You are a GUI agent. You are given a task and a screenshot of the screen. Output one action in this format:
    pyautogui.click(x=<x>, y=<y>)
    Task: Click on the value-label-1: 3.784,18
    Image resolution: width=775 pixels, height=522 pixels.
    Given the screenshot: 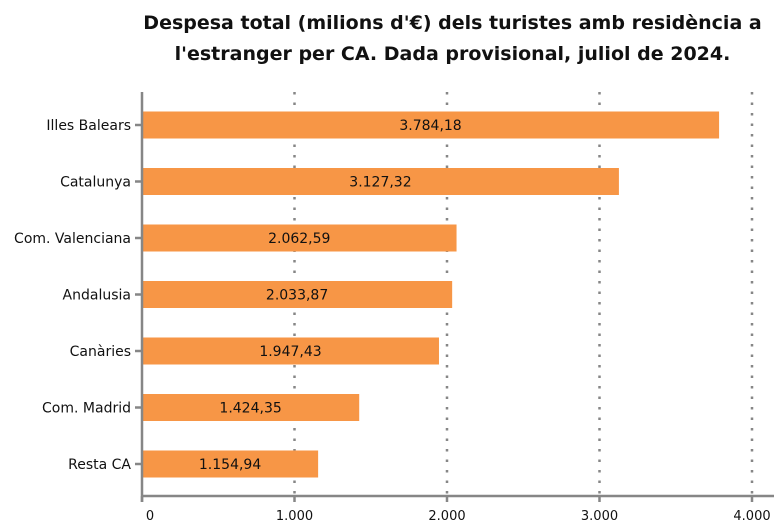 What is the action you would take?
    pyautogui.click(x=430, y=126)
    